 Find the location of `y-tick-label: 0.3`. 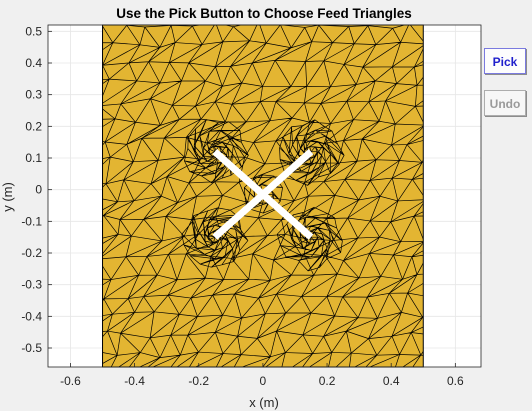

y-tick-label: 0.3 is located at coordinates (33, 95).